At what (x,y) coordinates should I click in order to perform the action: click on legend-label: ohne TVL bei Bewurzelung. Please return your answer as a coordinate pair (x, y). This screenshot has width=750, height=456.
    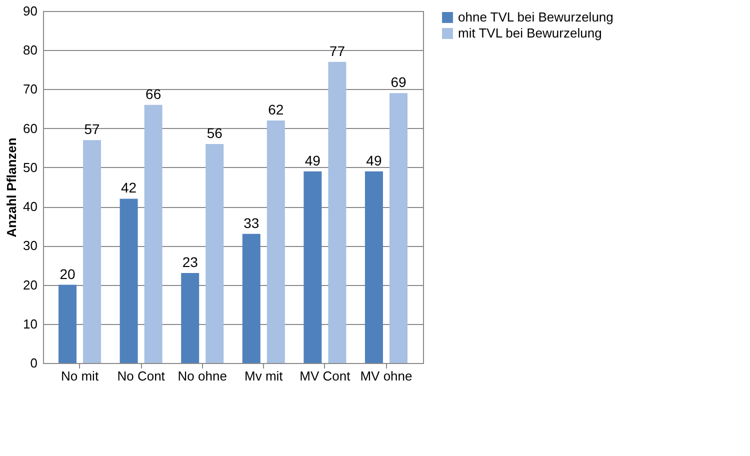
    Looking at the image, I should click on (536, 17).